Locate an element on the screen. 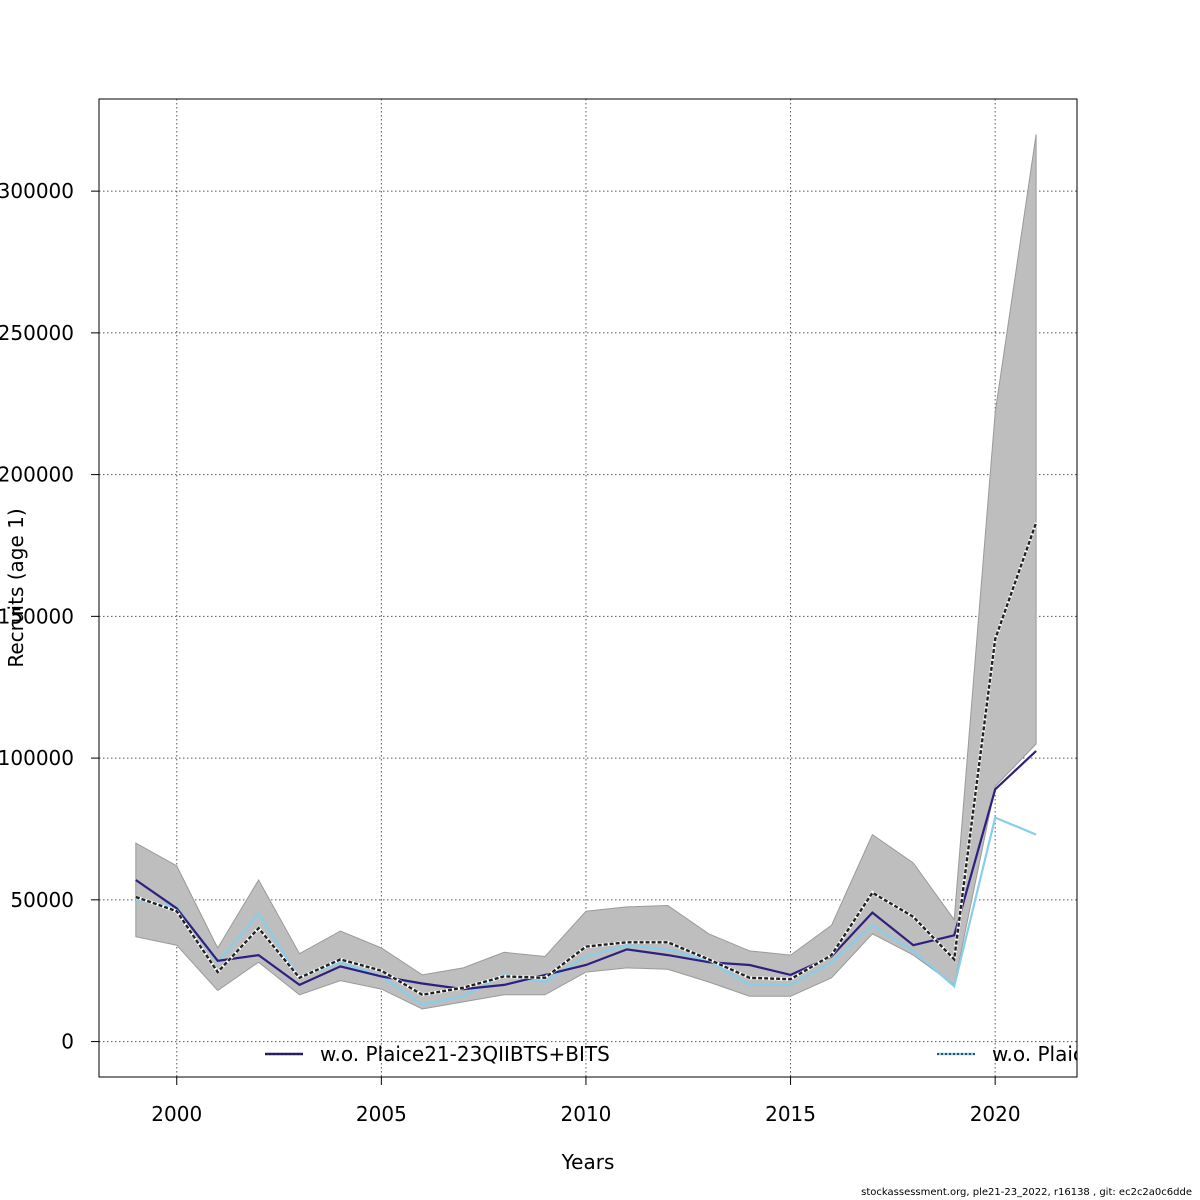 This screenshot has height=1200, width=1200. x-tick-label-2000: 2000 is located at coordinates (176, 1114).